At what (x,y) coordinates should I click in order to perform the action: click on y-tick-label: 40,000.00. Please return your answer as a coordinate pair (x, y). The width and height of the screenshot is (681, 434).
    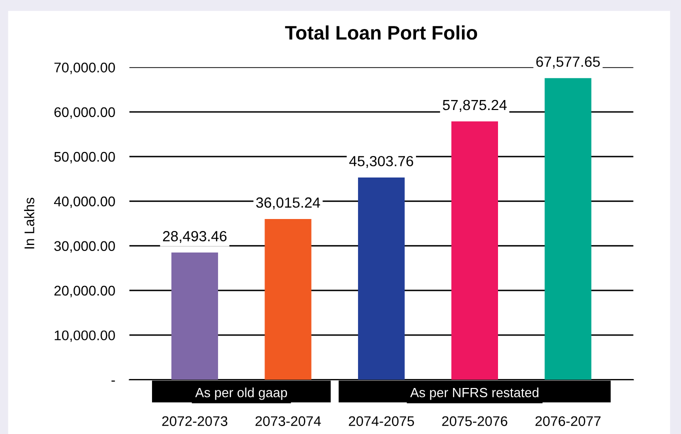
    Looking at the image, I should click on (84, 202).